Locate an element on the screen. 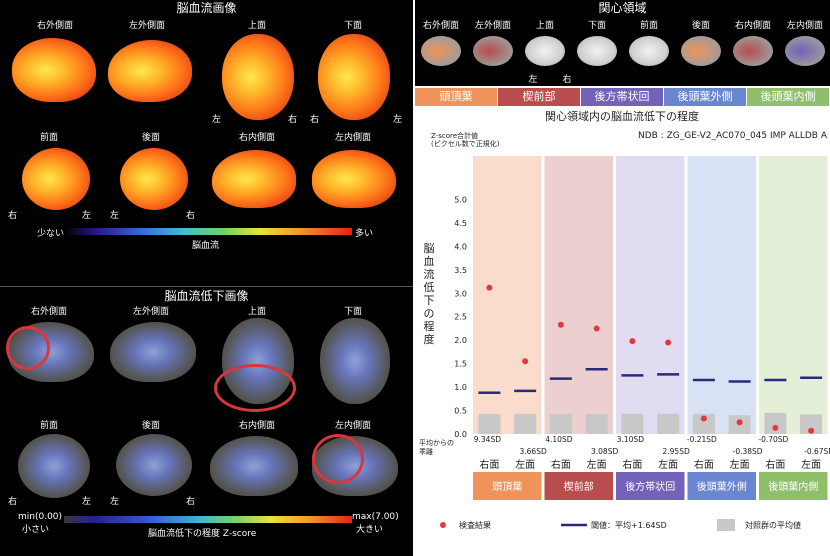 The image size is (830, 556). sd-label: 3.08SD is located at coordinates (604, 451).